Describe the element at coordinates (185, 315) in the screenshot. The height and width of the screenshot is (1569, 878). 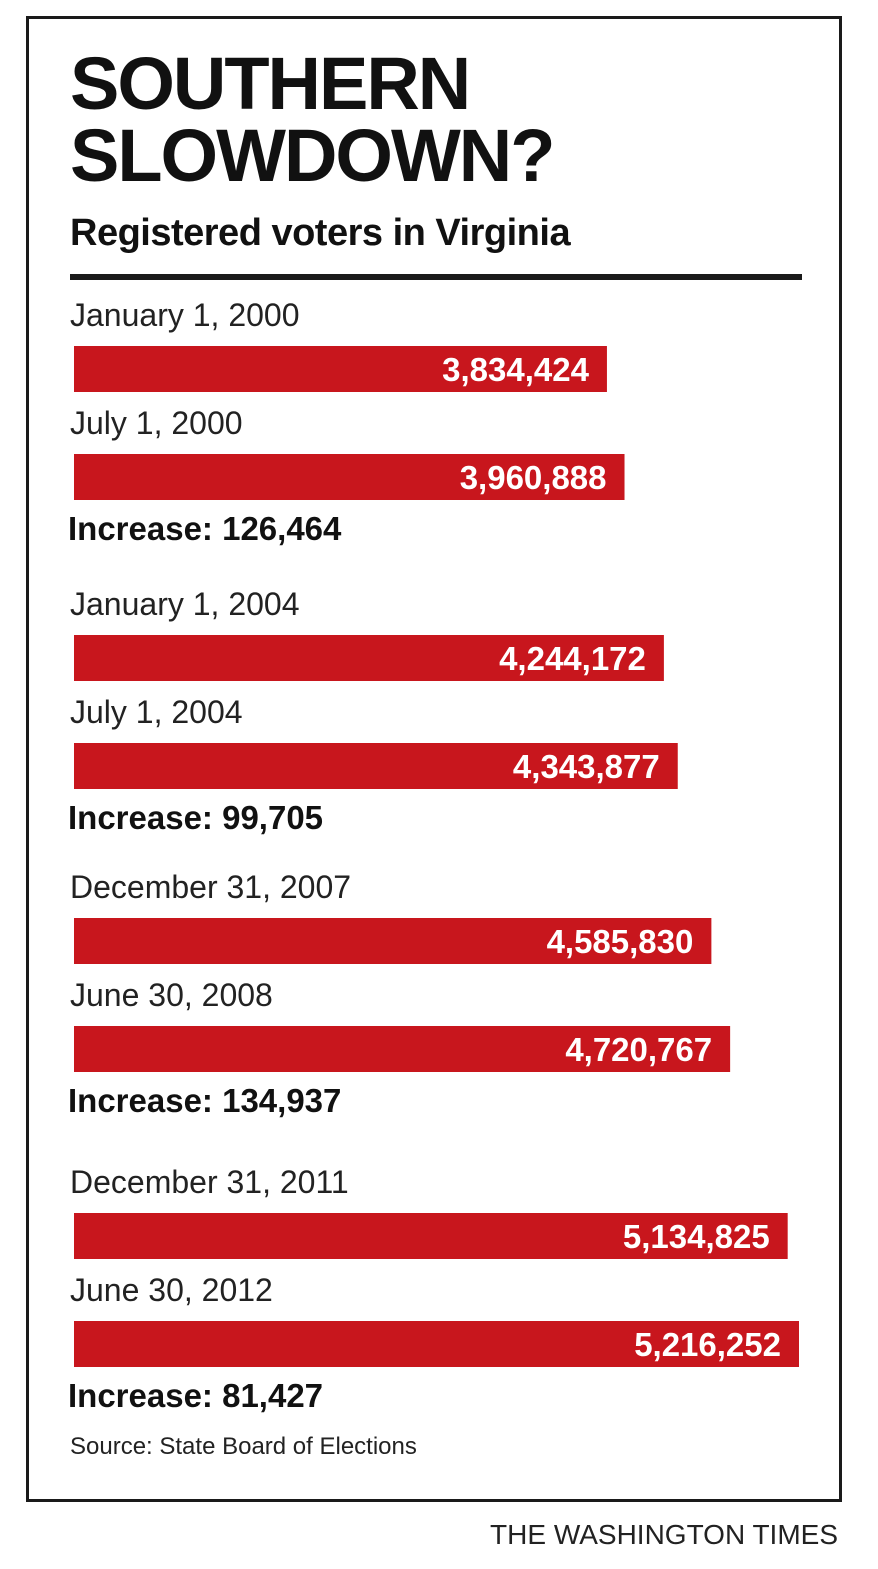
I see `date-label: January 1, 2000` at that location.